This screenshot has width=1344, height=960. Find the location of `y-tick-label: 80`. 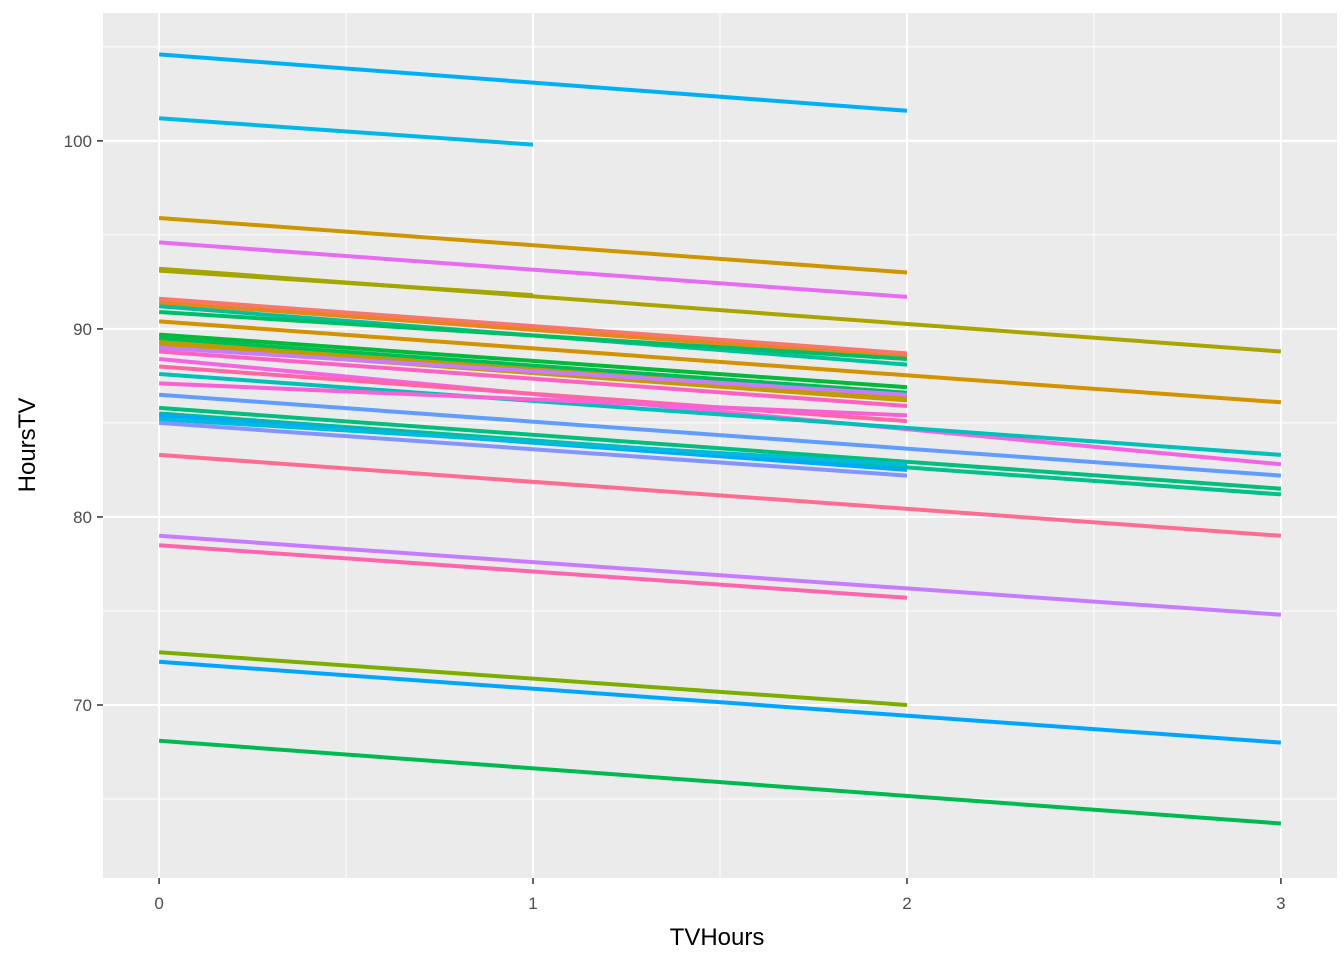

y-tick-label: 80 is located at coordinates (82, 517).